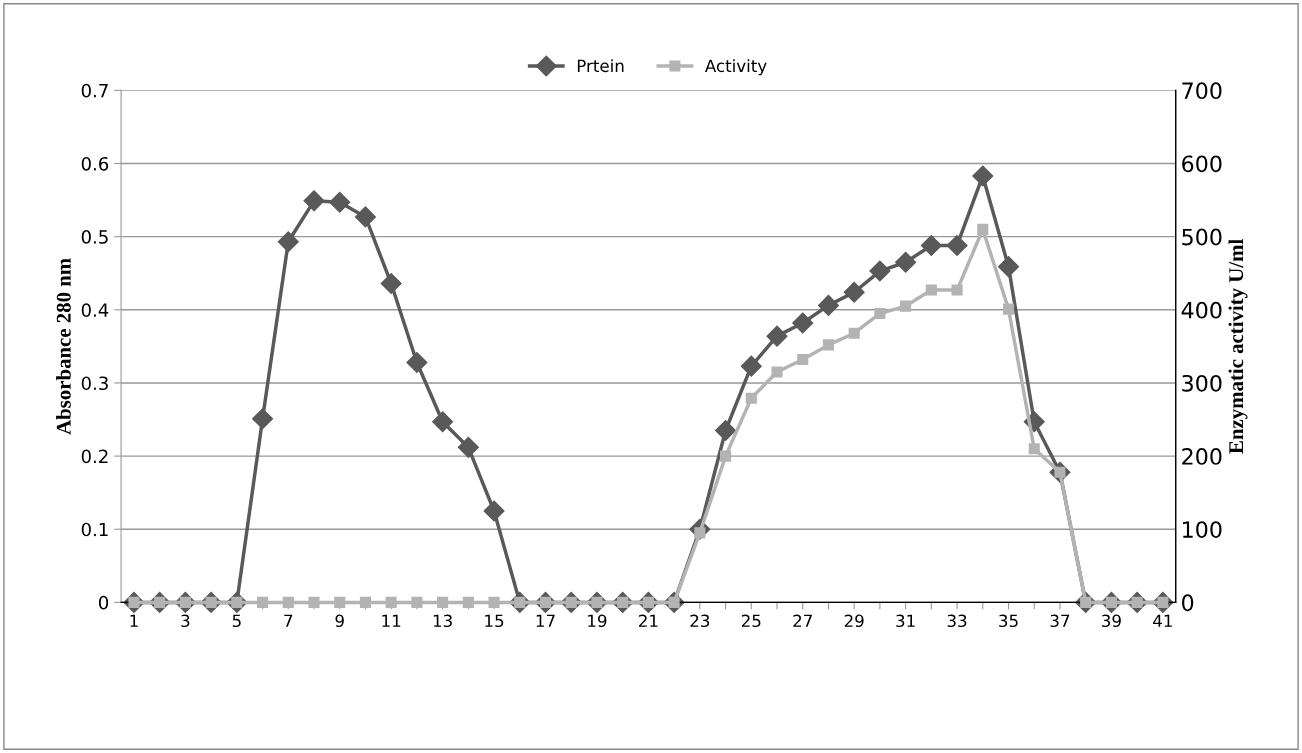  Describe the element at coordinates (288, 620) in the screenshot. I see `x-tick-label: 7` at that location.